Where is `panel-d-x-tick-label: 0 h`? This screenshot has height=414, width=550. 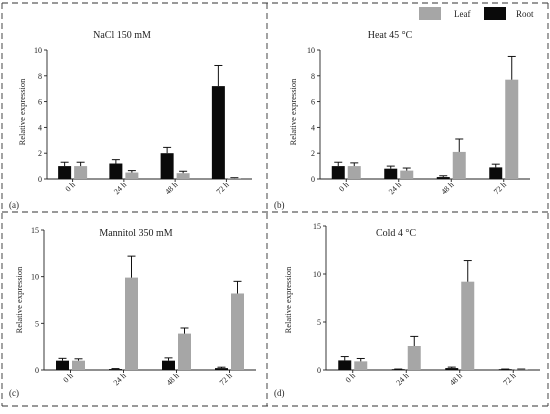
panel-d-x-tick-label: 0 h is located at coordinates (350, 377).